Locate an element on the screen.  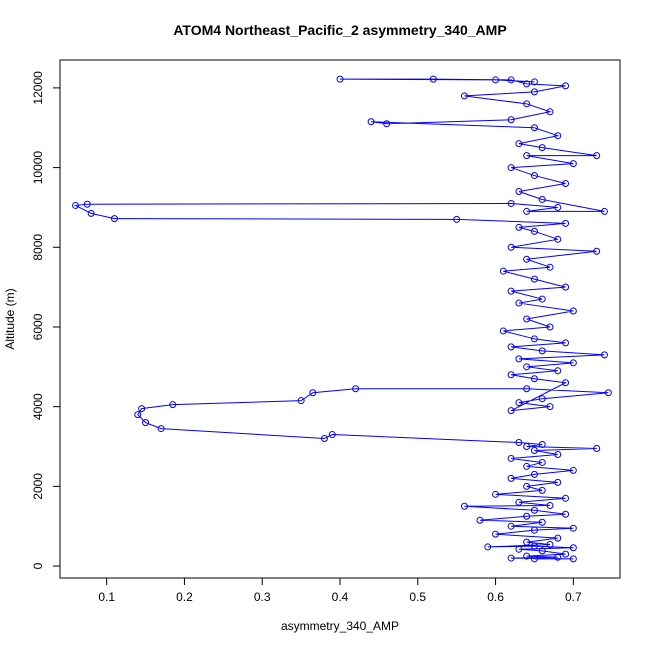
y-tick-label: 8000 is located at coordinates (38, 247).